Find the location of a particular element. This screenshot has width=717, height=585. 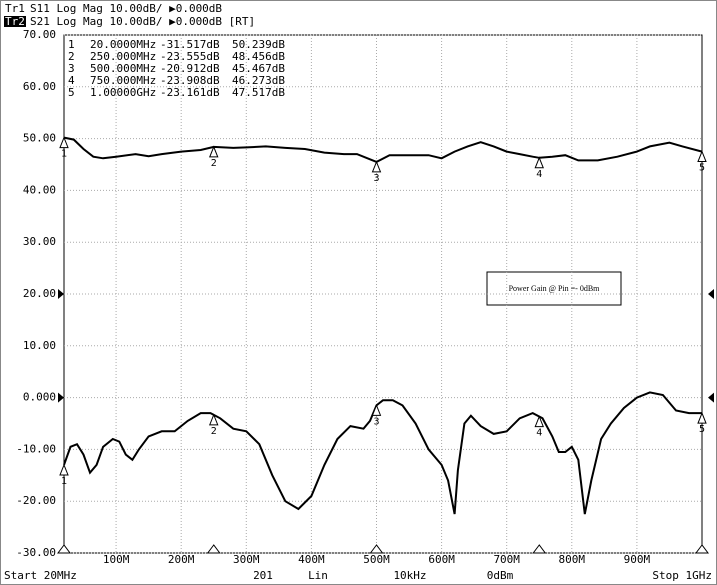

y-tick-label: 40.00 is located at coordinates (39, 189).